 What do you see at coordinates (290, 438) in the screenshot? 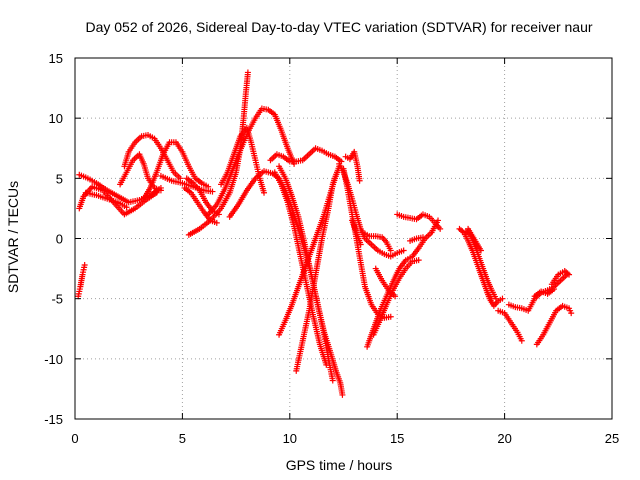
I see `x-tick-label: 10` at bounding box center [290, 438].